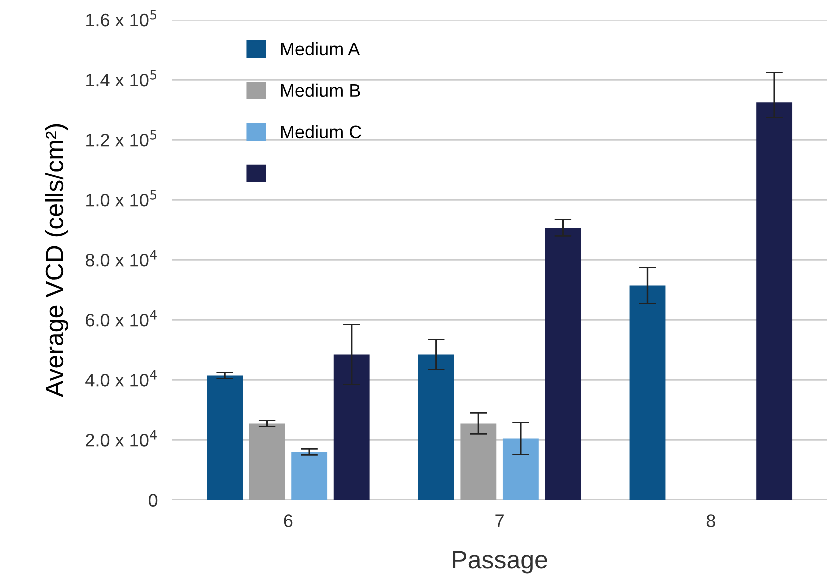 This screenshot has width=840, height=575. I want to click on y-tick-label: 4.0 x 10$^{4}$, so click(121, 378).